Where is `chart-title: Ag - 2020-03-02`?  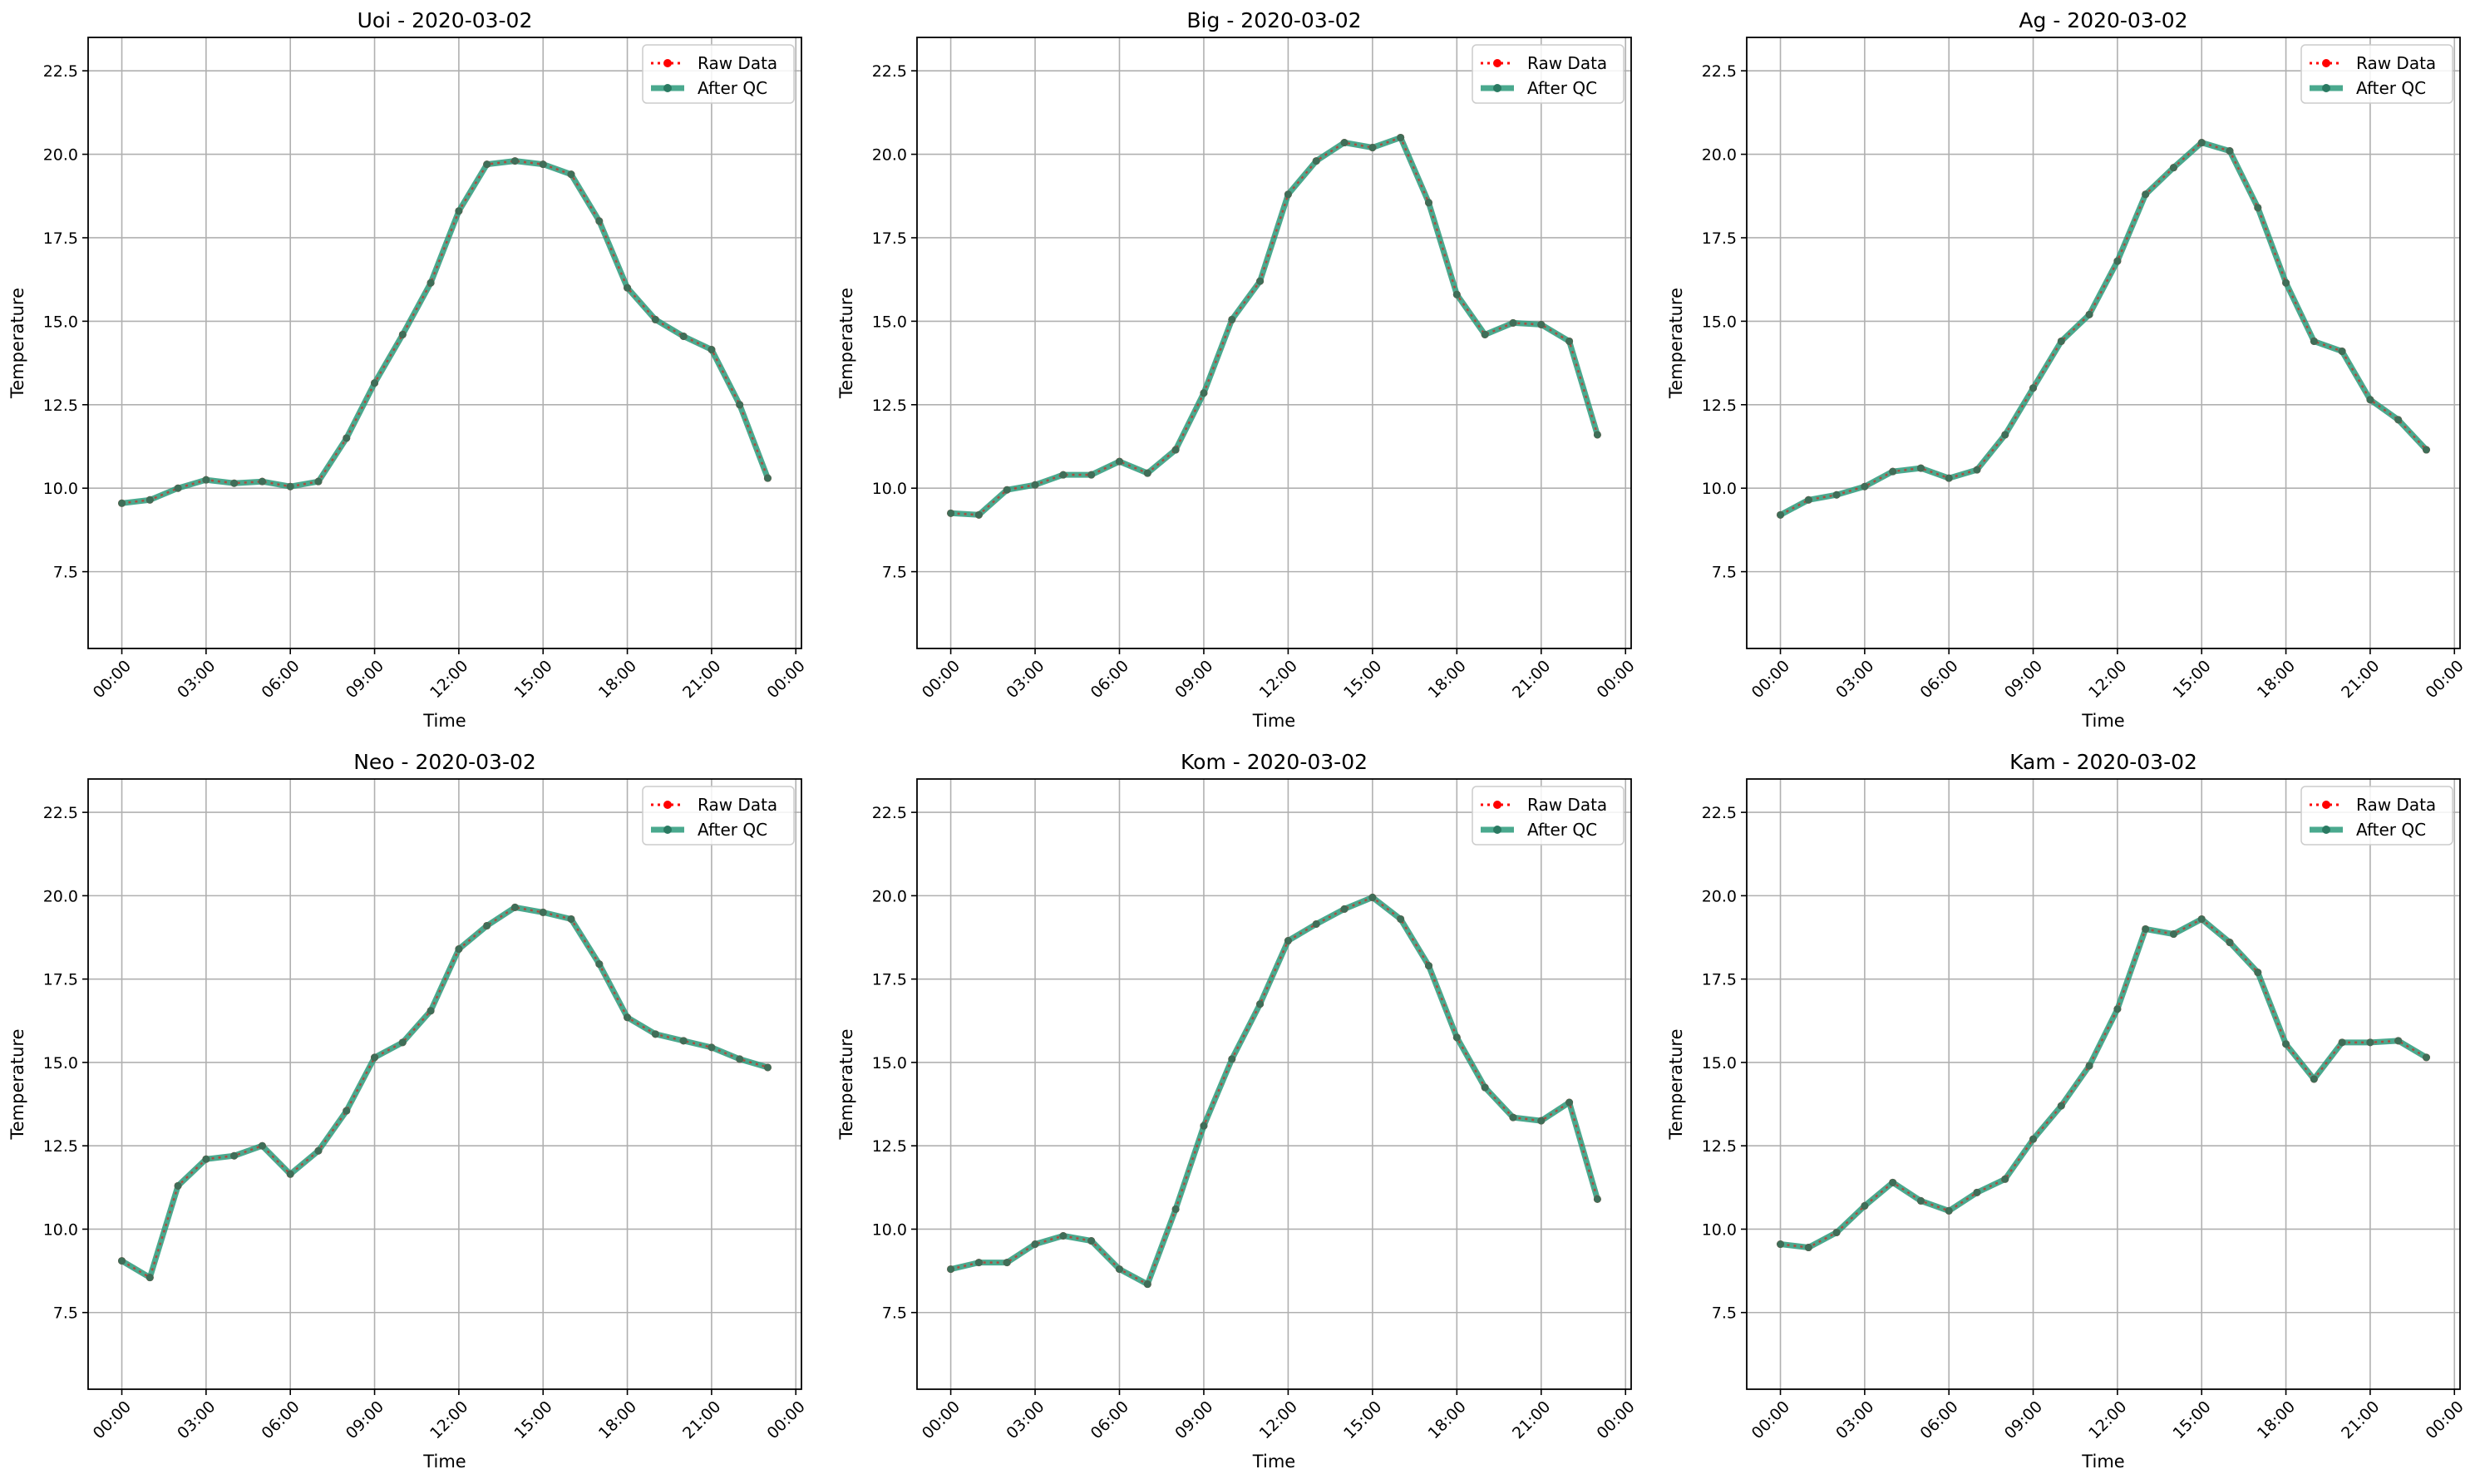 chart-title: Ag - 2020-03-02 is located at coordinates (2103, 20).